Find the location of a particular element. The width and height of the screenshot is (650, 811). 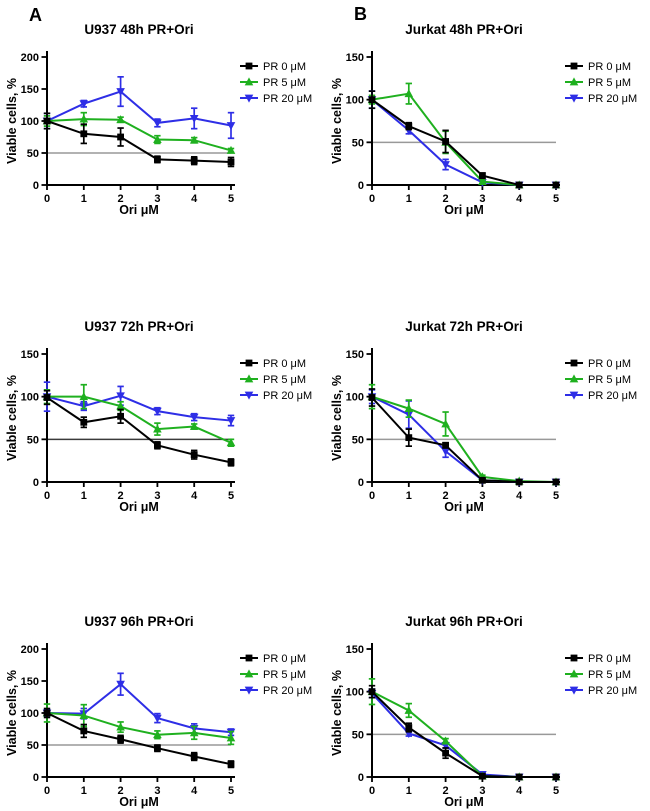

chart-title: Jurkat 72h PR+Ori is located at coordinates (463, 326).